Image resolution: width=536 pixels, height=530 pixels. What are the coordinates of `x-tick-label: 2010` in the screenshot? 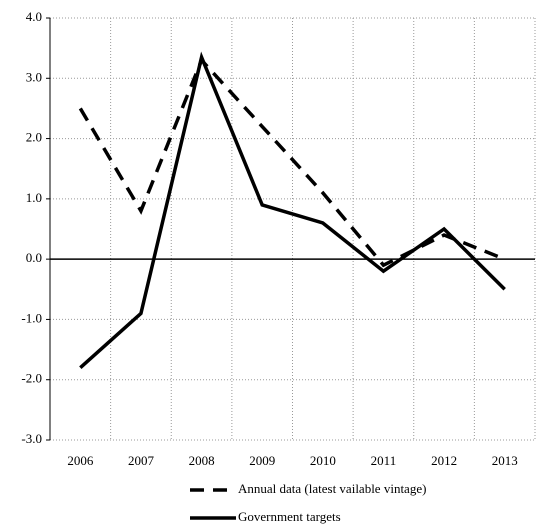 It's located at (323, 460).